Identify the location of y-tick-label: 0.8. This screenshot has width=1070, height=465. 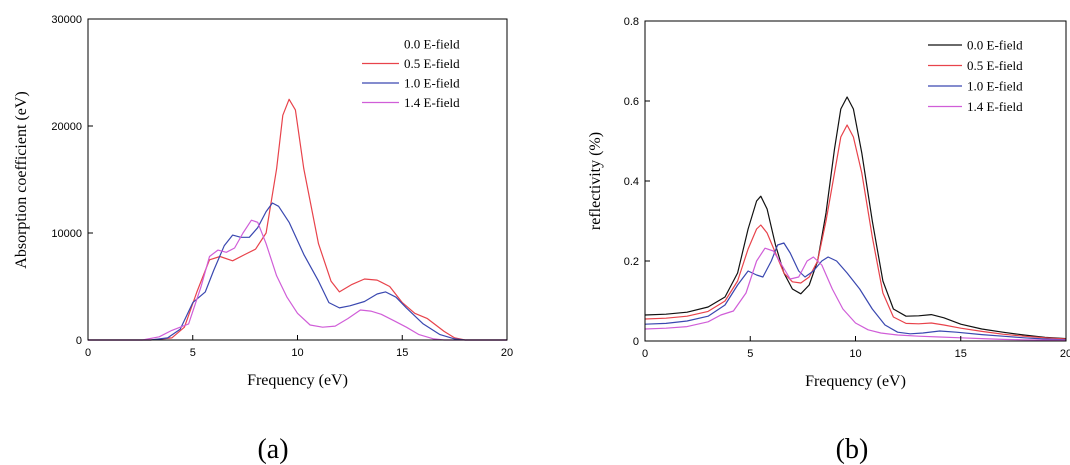
(631, 22).